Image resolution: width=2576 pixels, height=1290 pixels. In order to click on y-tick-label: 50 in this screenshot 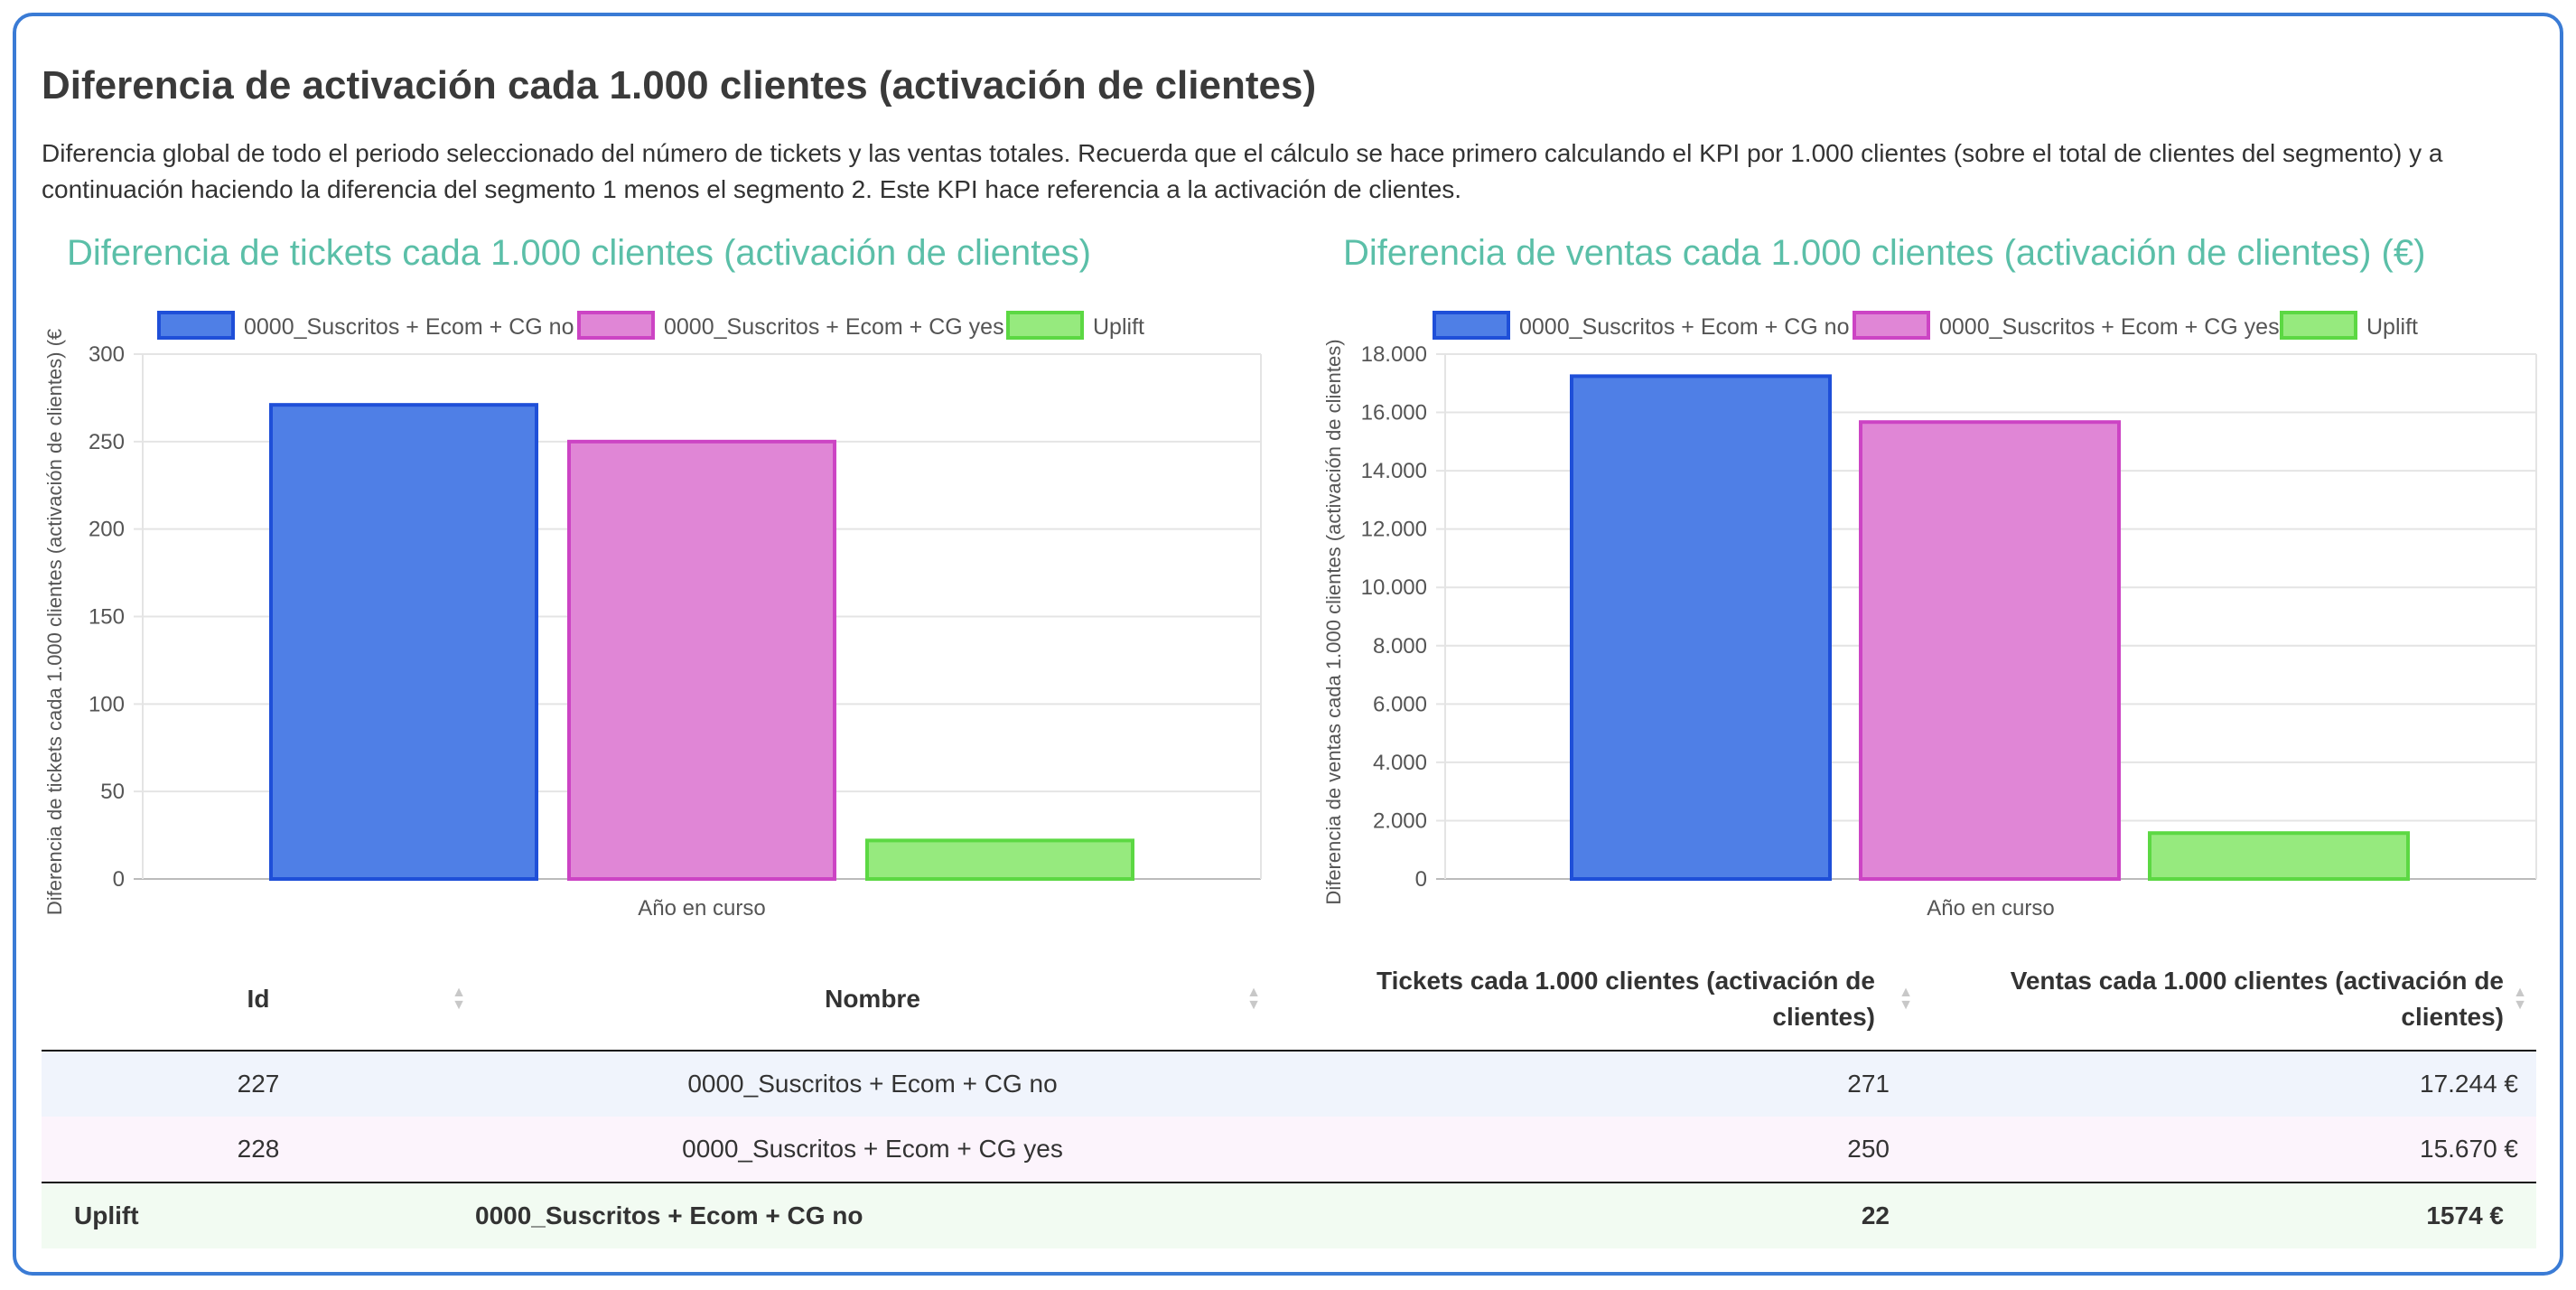, I will do `click(112, 792)`.